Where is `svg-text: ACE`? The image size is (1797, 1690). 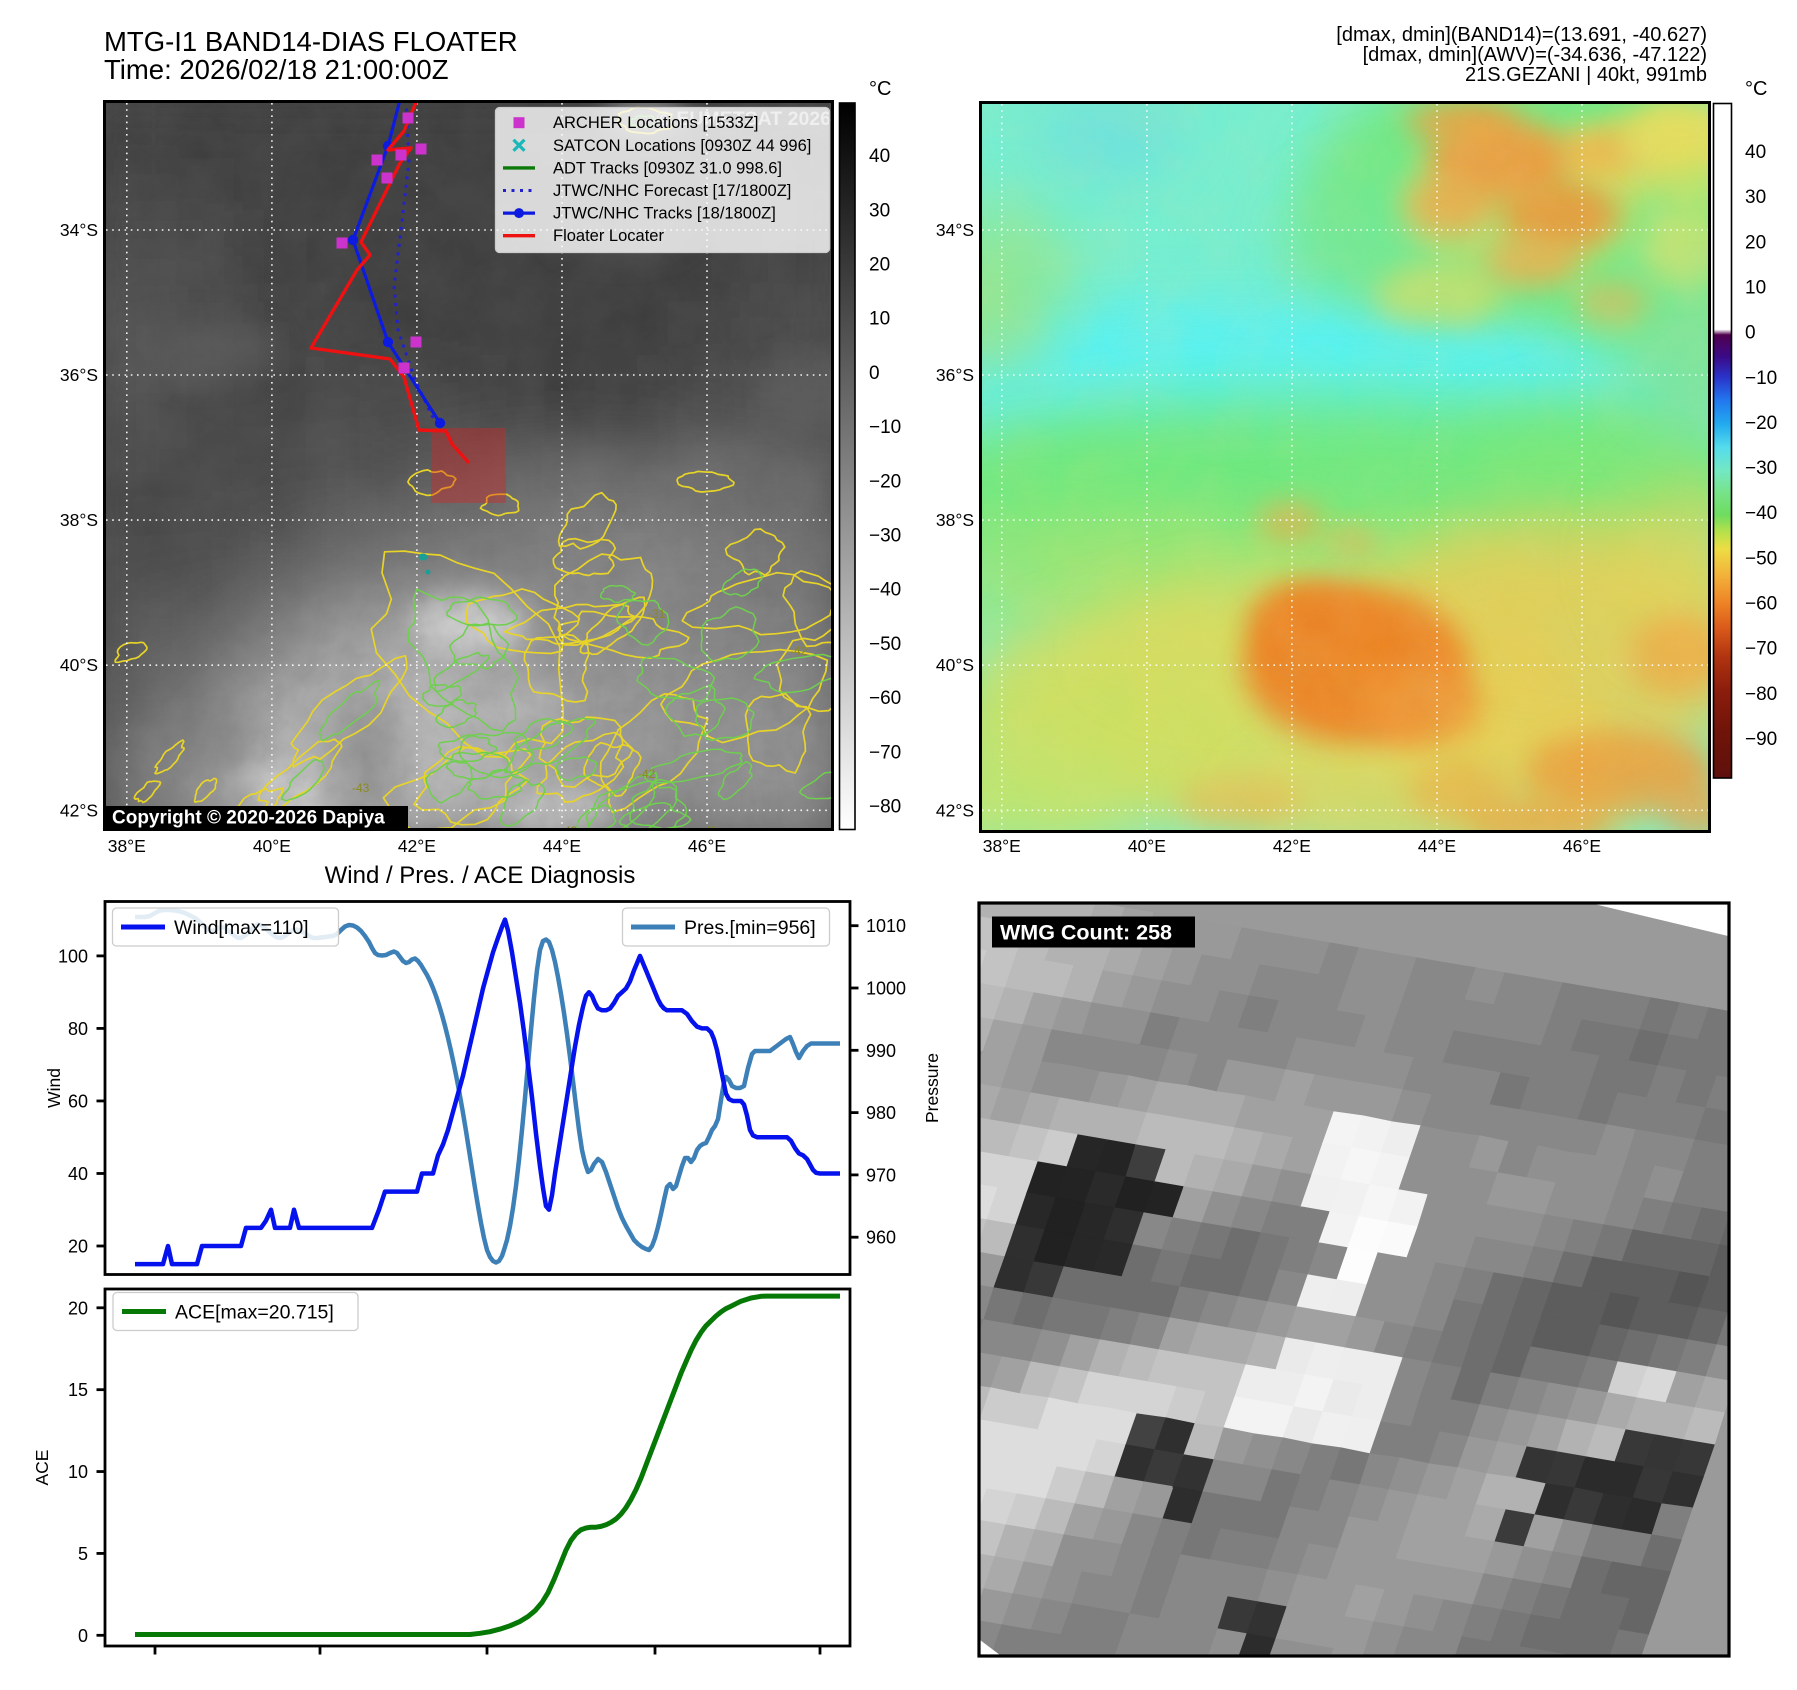
svg-text: ACE is located at coordinates (42, 1468).